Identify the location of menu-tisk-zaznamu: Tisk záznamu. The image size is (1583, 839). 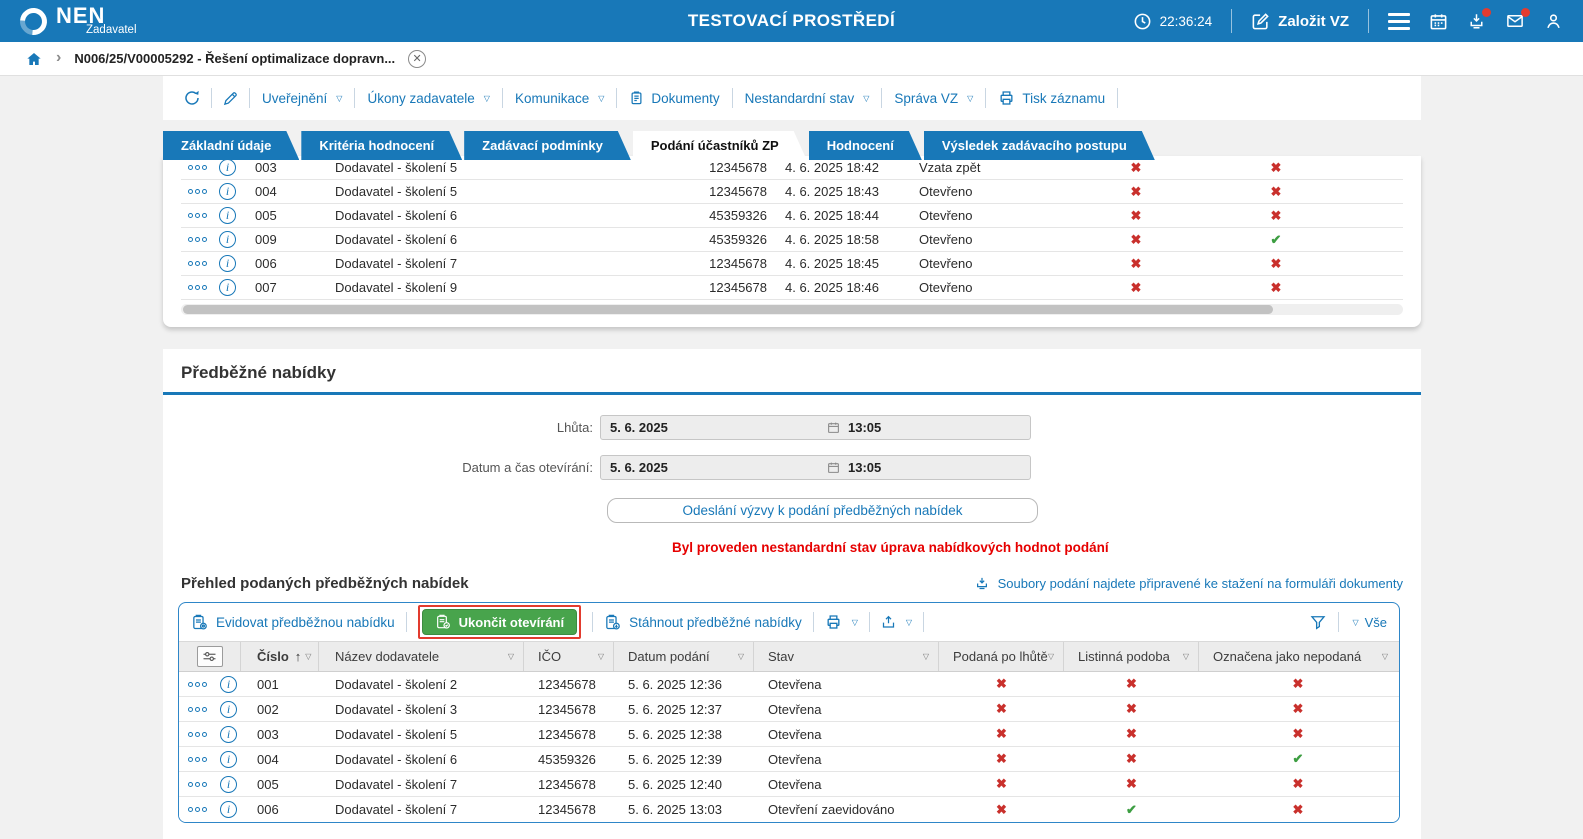
(1051, 98).